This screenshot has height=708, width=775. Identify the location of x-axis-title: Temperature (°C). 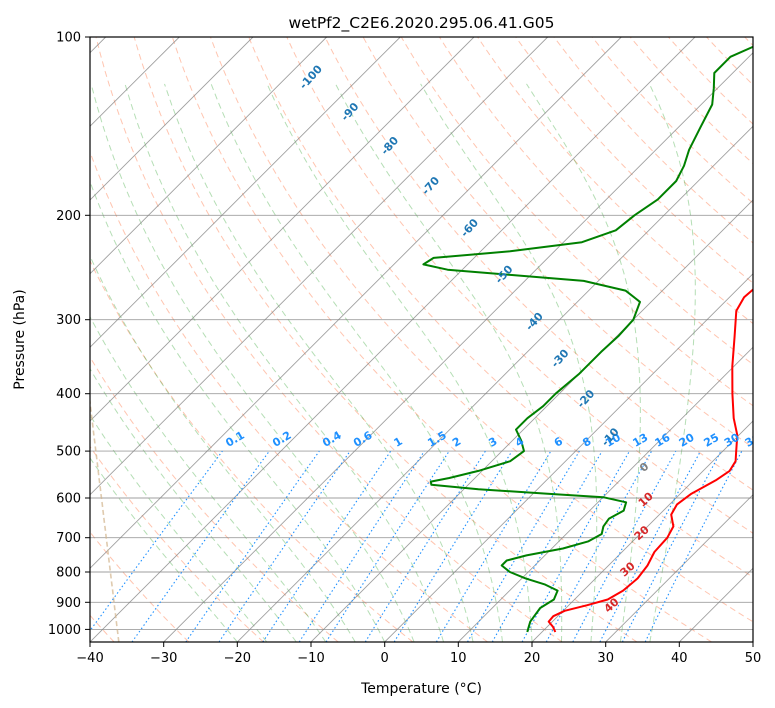
(421, 689).